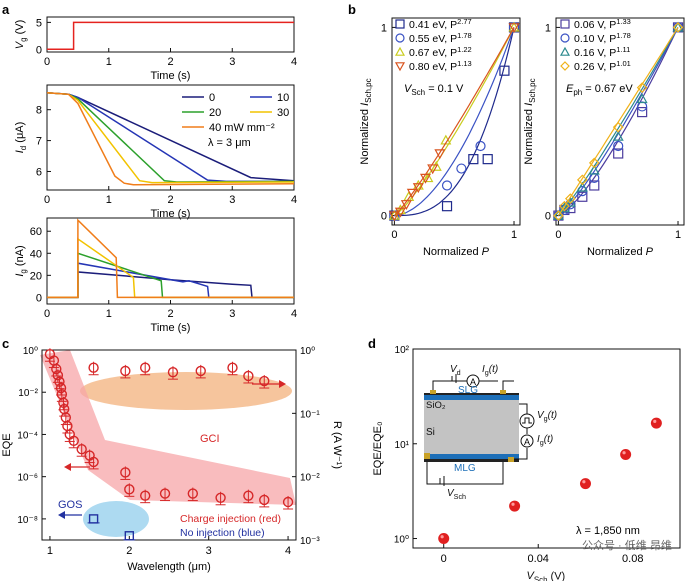 This screenshot has height=581, width=686. What do you see at coordinates (490, 370) in the screenshot?
I see `inset-ig-top-label: Ig(t)` at bounding box center [490, 370].